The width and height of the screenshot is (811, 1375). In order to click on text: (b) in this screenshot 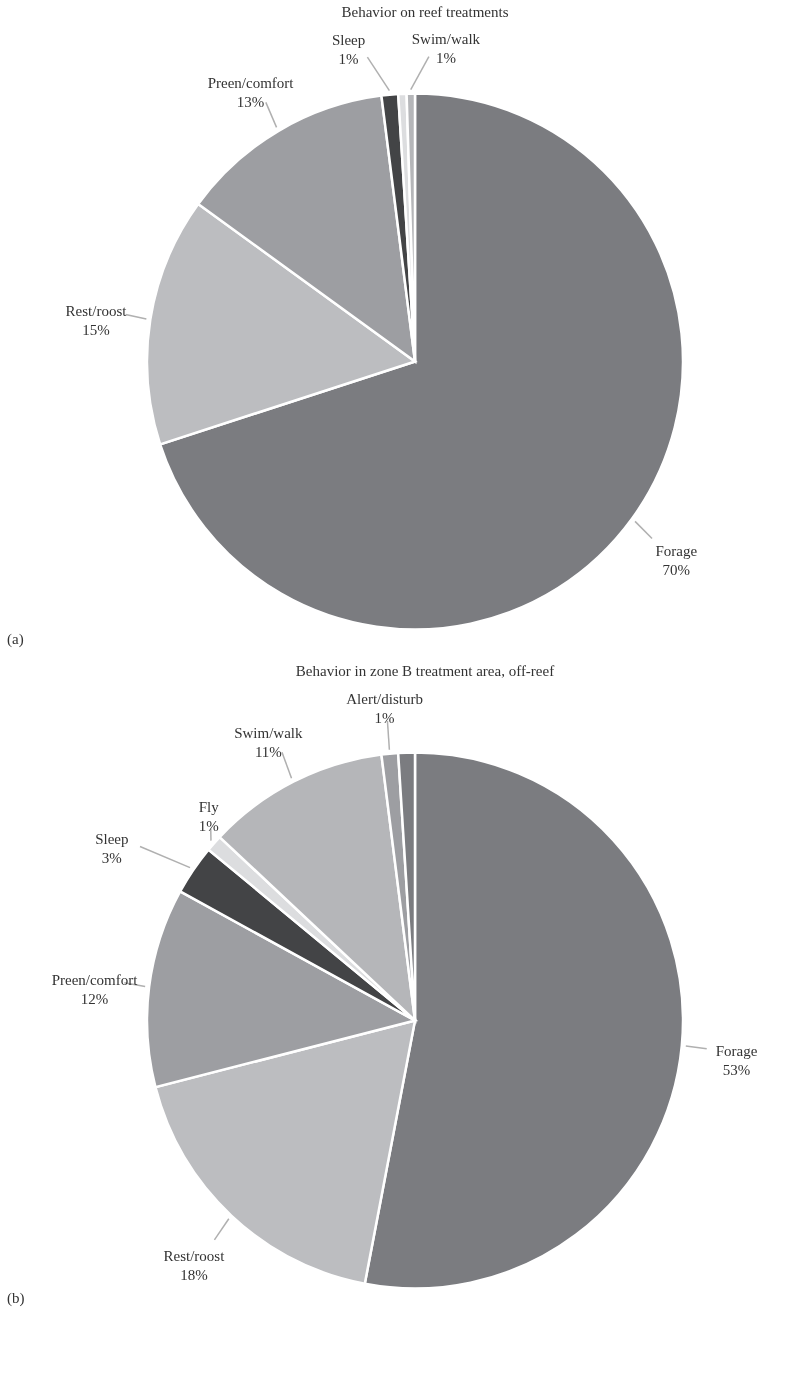, I will do `click(16, 1298)`.